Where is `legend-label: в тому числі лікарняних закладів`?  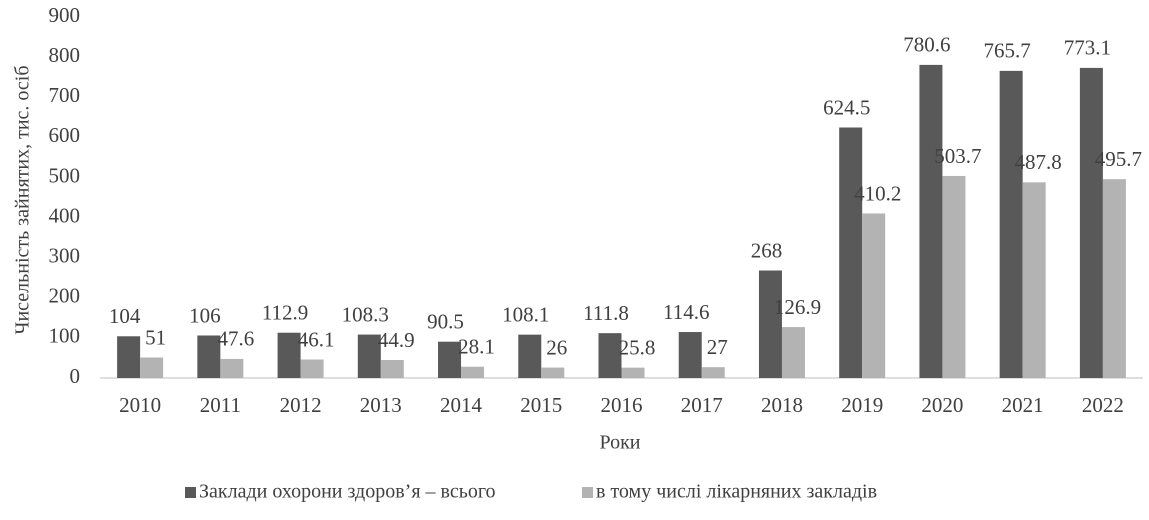
legend-label: в тому числі лікарняних закладів is located at coordinates (736, 492).